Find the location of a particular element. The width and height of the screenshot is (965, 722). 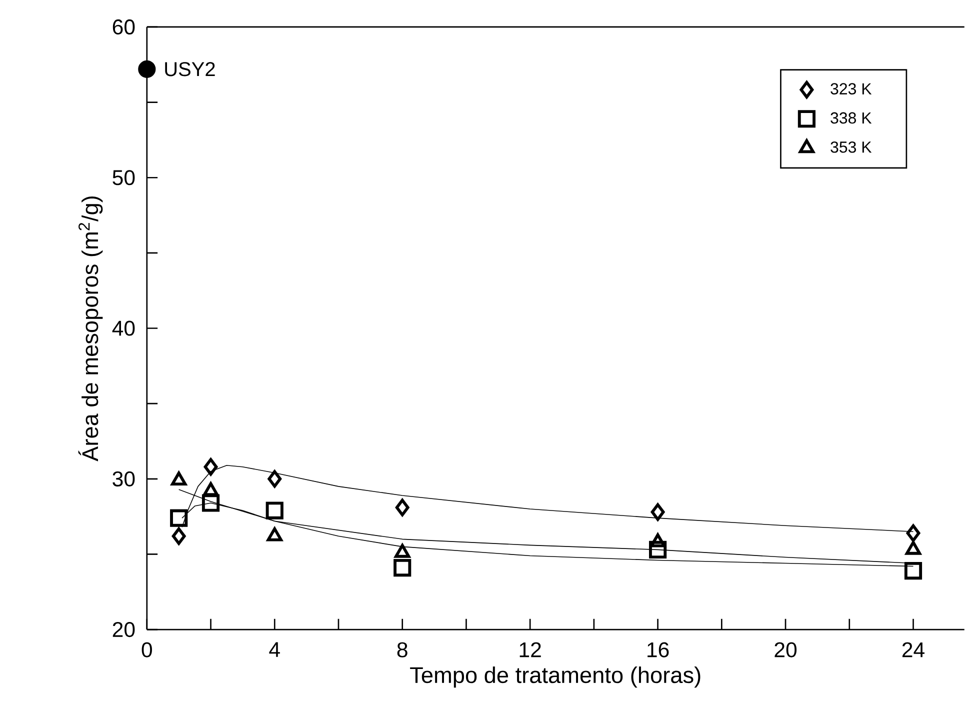

legend-label: 323 K is located at coordinates (851, 88).